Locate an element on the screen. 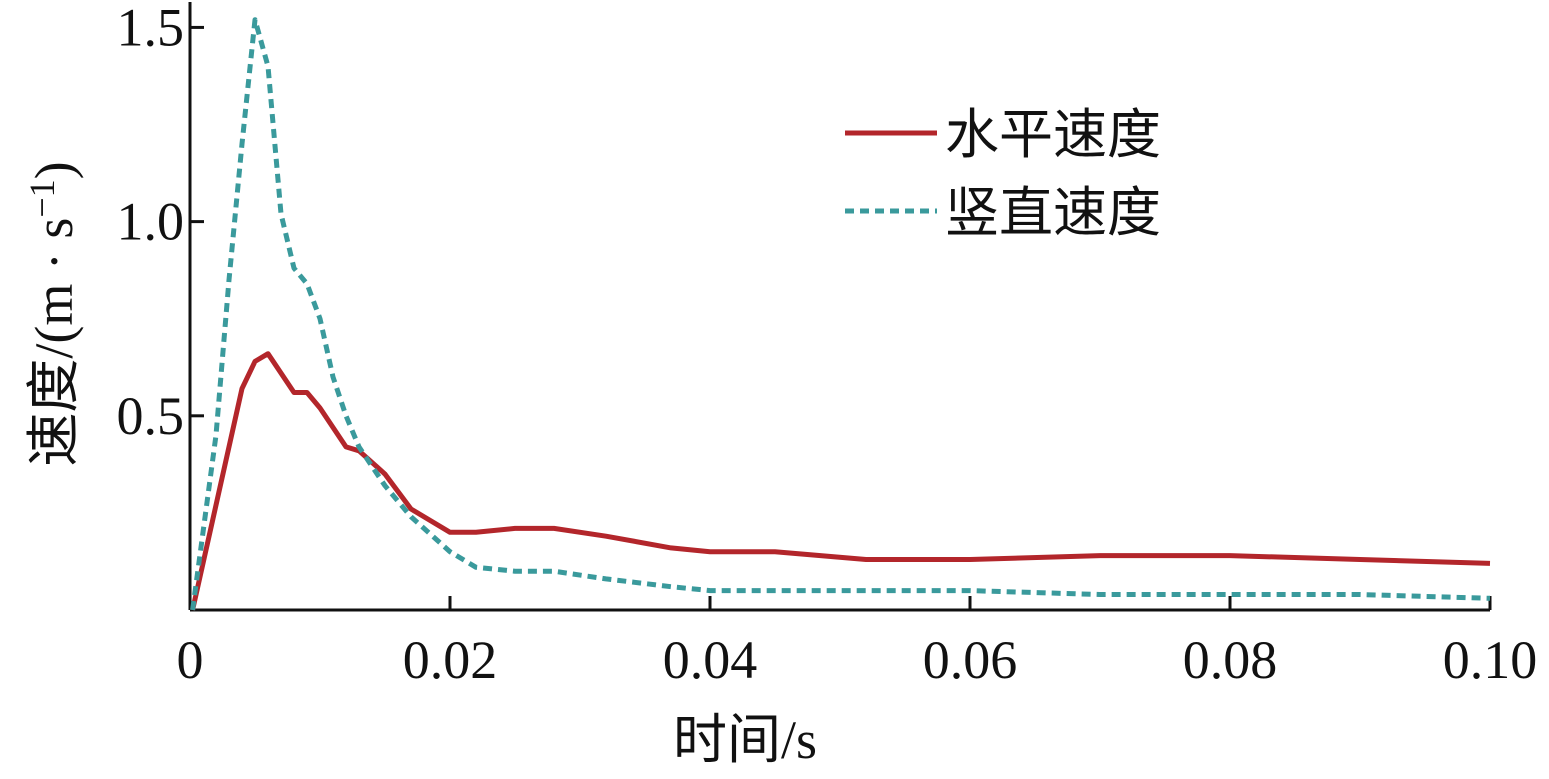 This screenshot has width=1549, height=779. legend-label-2: 竖直速度 is located at coordinates (1053, 213).